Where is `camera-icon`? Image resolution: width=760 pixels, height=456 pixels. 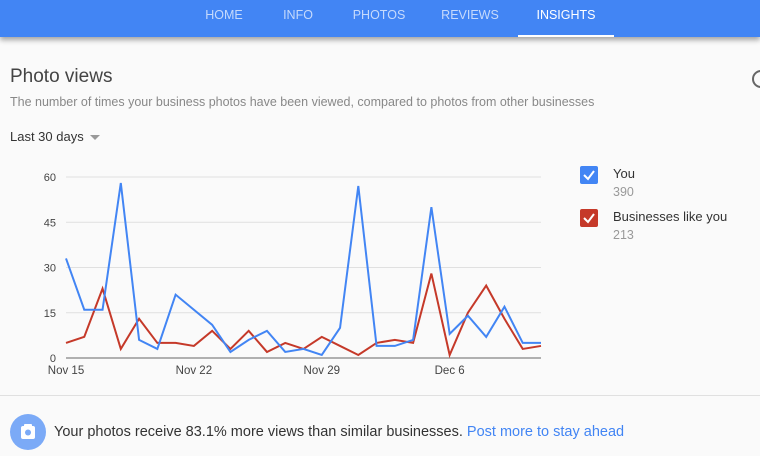 camera-icon is located at coordinates (28, 432).